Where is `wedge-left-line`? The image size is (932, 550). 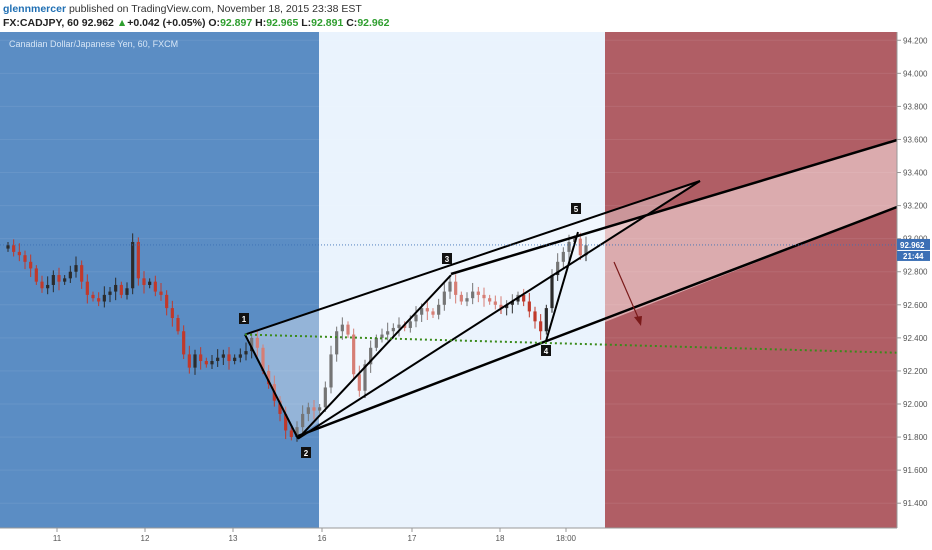
wedge-left-line is located at coordinates (271, 387).